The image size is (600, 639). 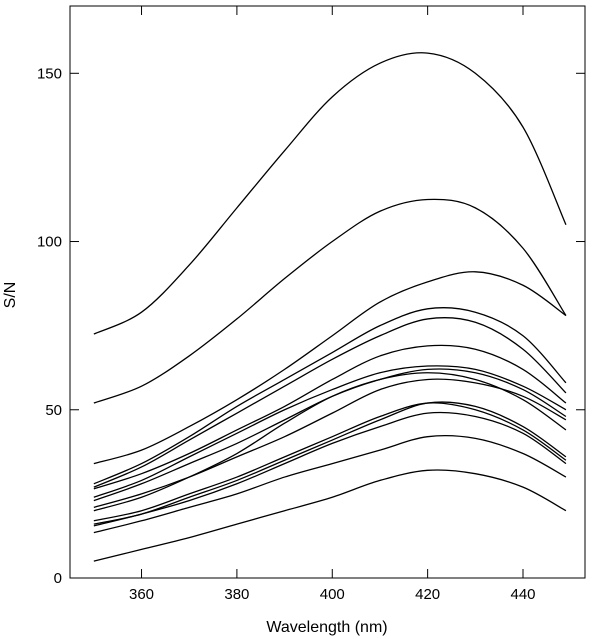 What do you see at coordinates (53, 410) in the screenshot?
I see `y-tick-label: 50` at bounding box center [53, 410].